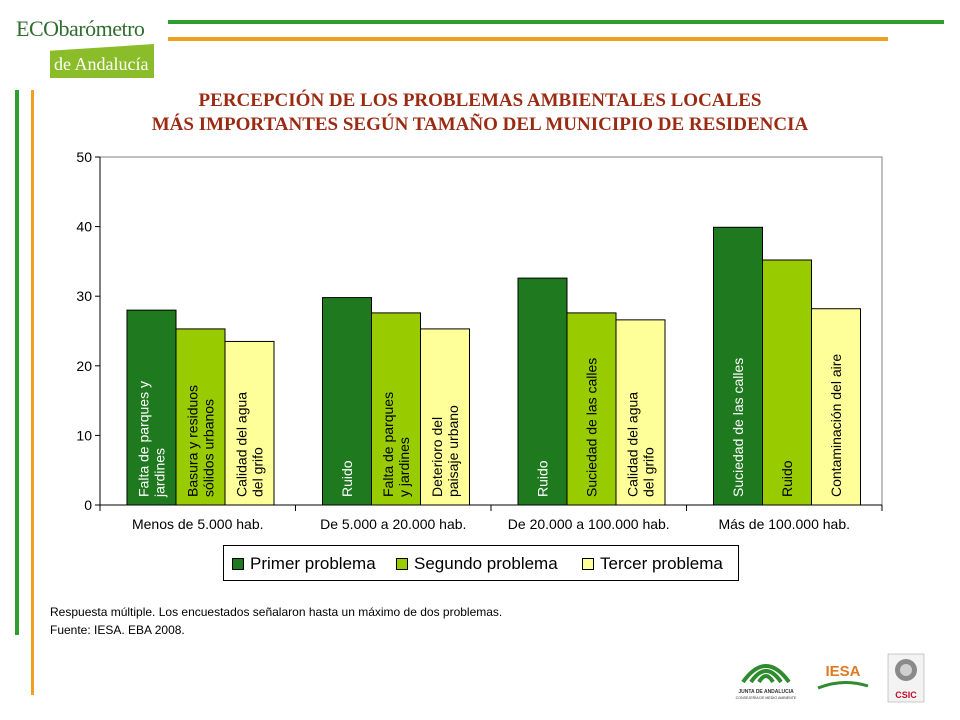 This screenshot has width=960, height=720. Describe the element at coordinates (388, 444) in the screenshot. I see `bar-label: Falta de parques` at that location.